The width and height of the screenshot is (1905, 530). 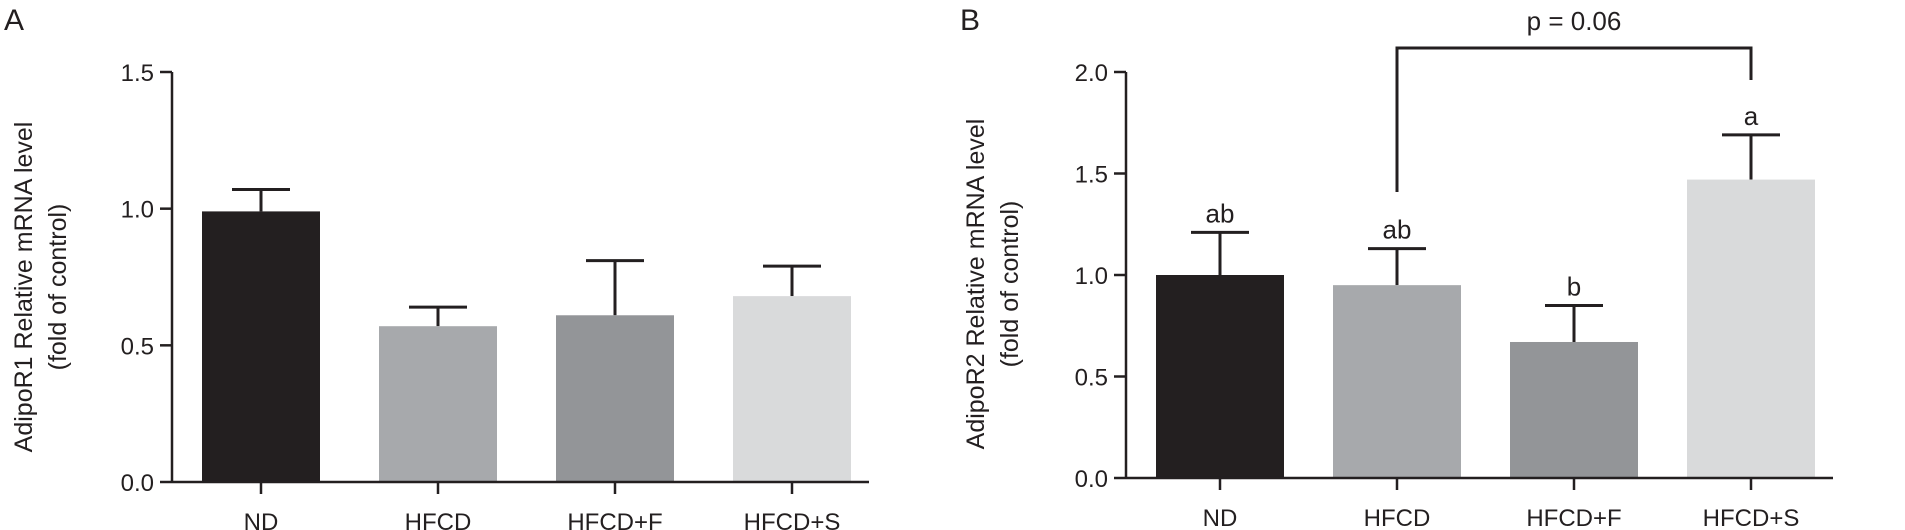 I want to click on y-axis-title: AdipoR2 Relative mRNA level, so click(x=976, y=284).